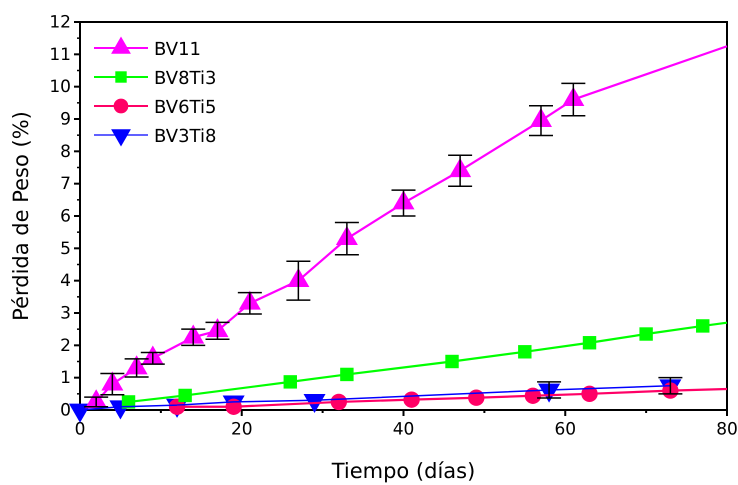 This screenshot has height=485, width=738. What do you see at coordinates (65, 184) in the screenshot?
I see `y-tick-label: 7` at bounding box center [65, 184].